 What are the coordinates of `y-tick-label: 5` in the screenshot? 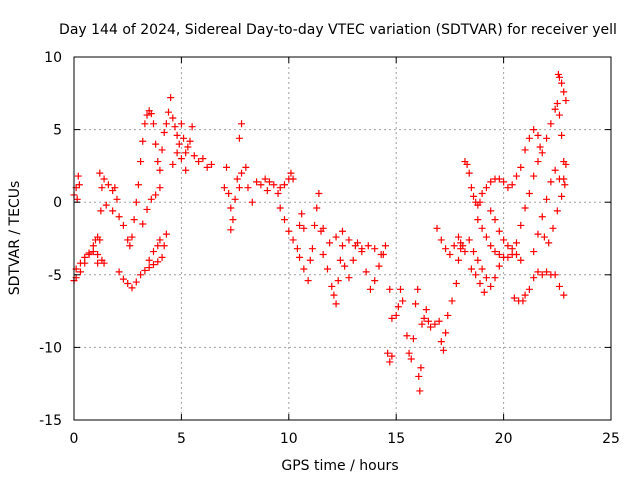 It's located at (57, 131).